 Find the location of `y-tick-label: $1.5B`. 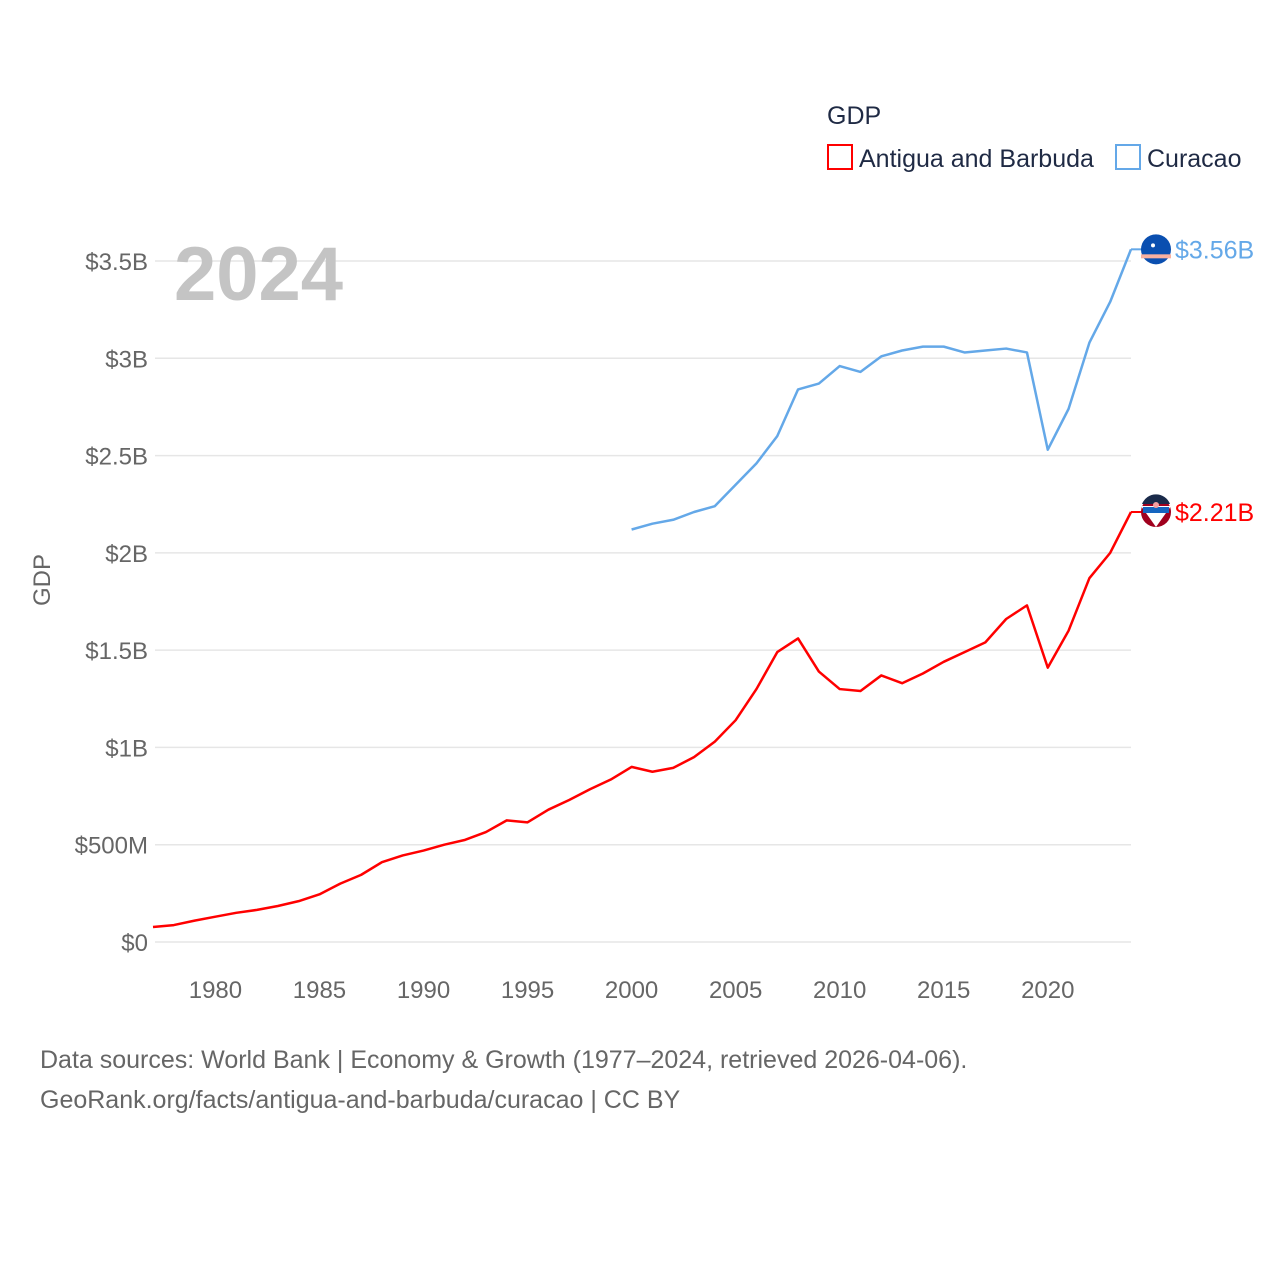

y-tick-label: $1.5B is located at coordinates (116, 651).